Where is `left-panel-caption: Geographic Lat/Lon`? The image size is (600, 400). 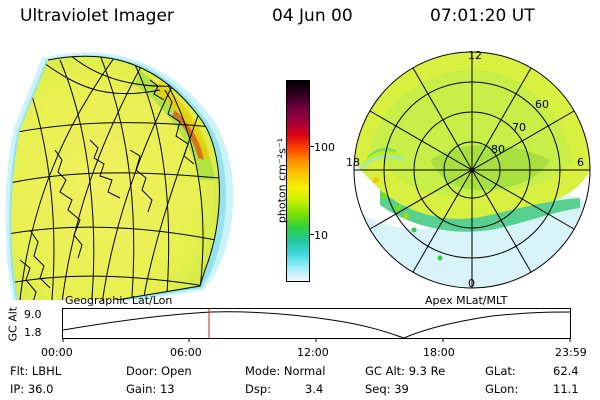
left-panel-caption: Geographic Lat/Lon is located at coordinates (119, 300).